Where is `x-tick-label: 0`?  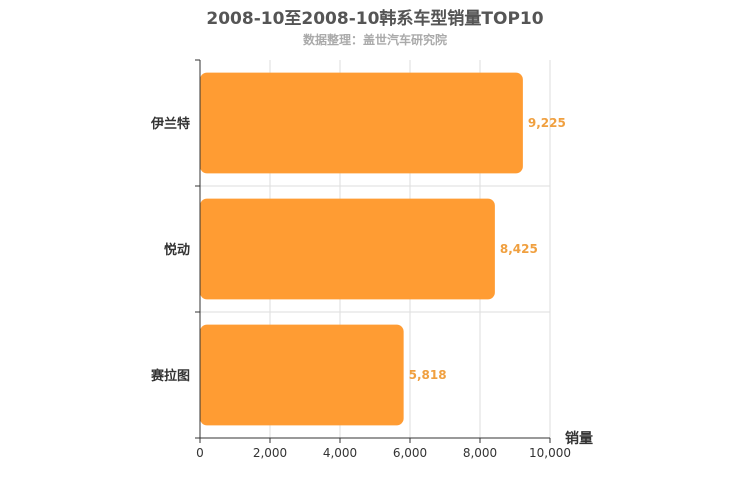 x-tick-label: 0 is located at coordinates (200, 453).